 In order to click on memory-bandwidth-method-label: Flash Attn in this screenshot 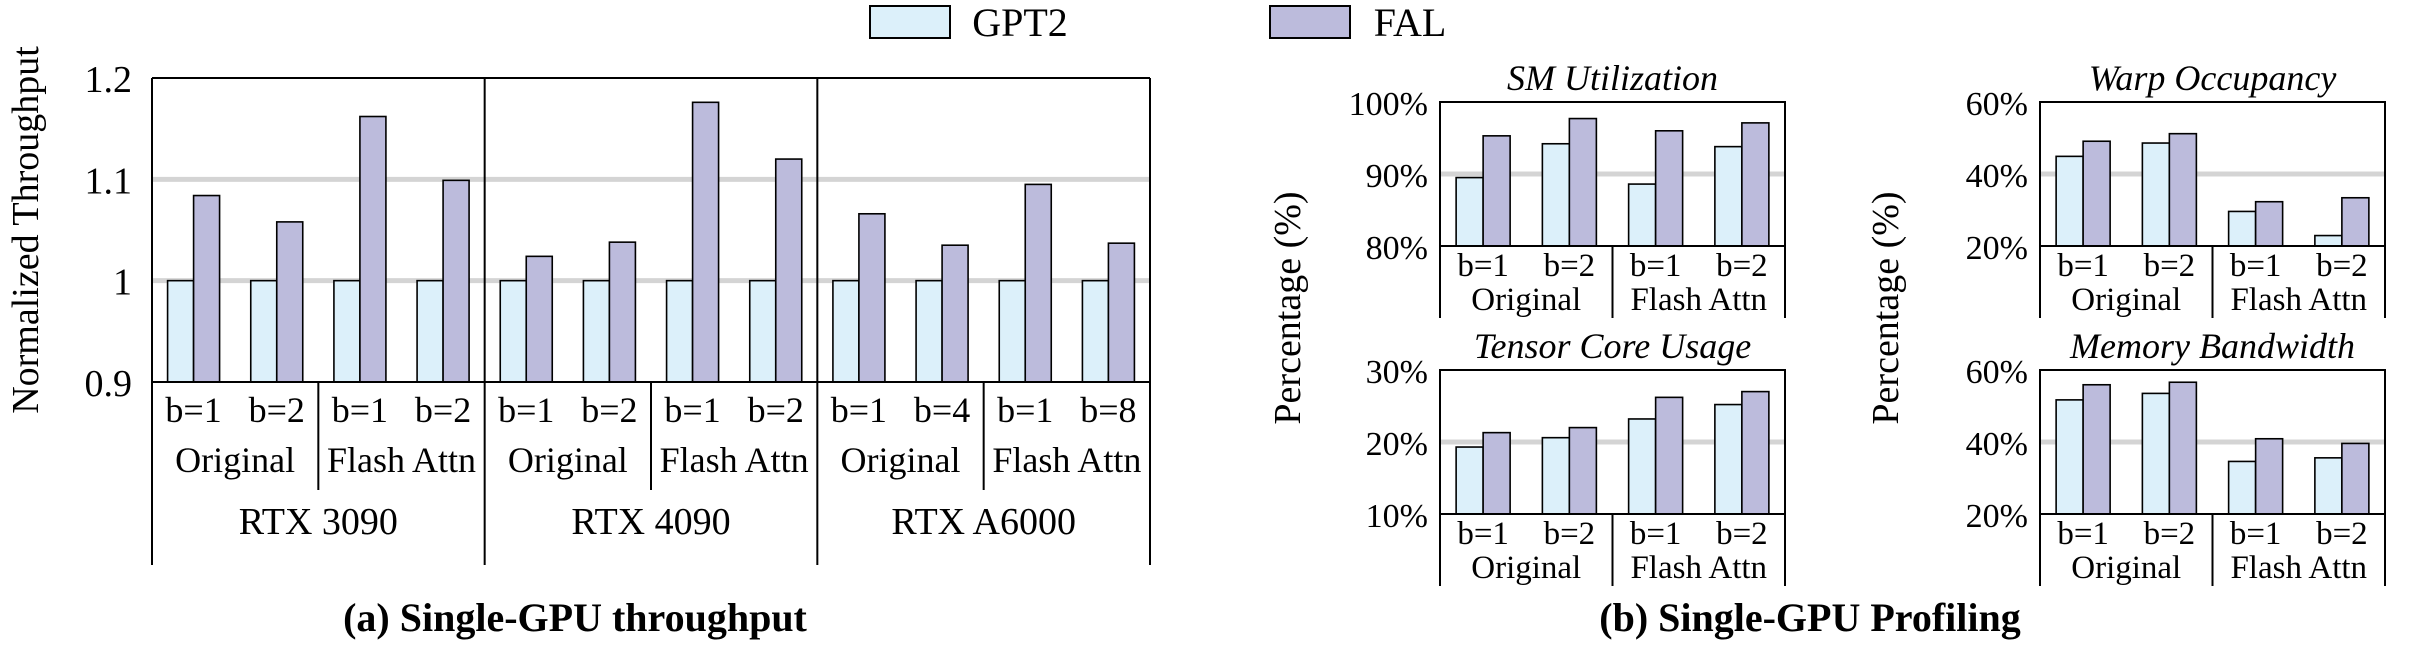, I will do `click(2298, 568)`.